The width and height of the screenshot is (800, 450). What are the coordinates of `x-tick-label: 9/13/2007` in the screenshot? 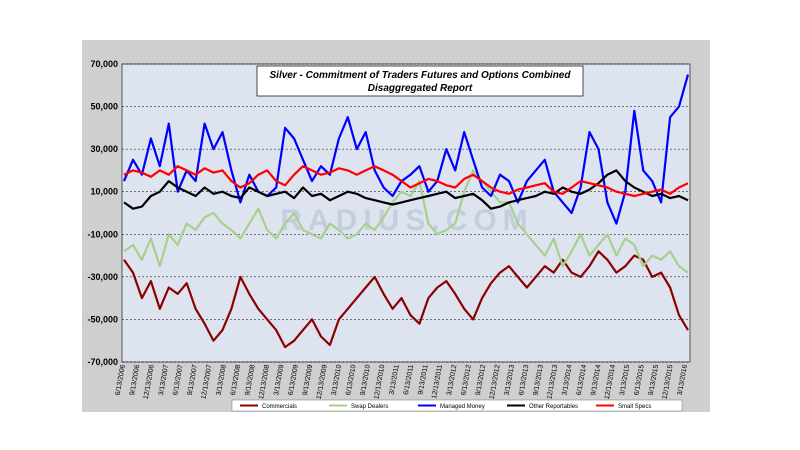 It's located at (193, 380).